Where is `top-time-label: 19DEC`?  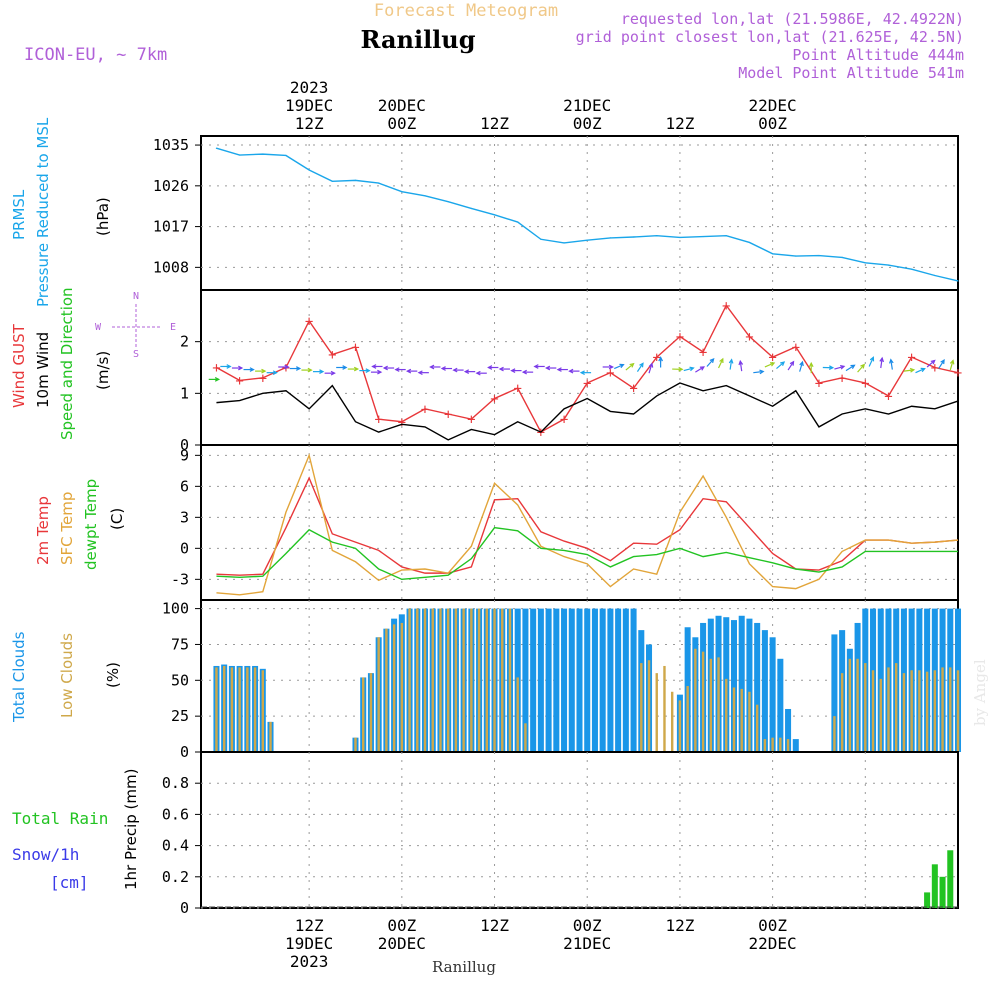 top-time-label: 19DEC is located at coordinates (309, 105).